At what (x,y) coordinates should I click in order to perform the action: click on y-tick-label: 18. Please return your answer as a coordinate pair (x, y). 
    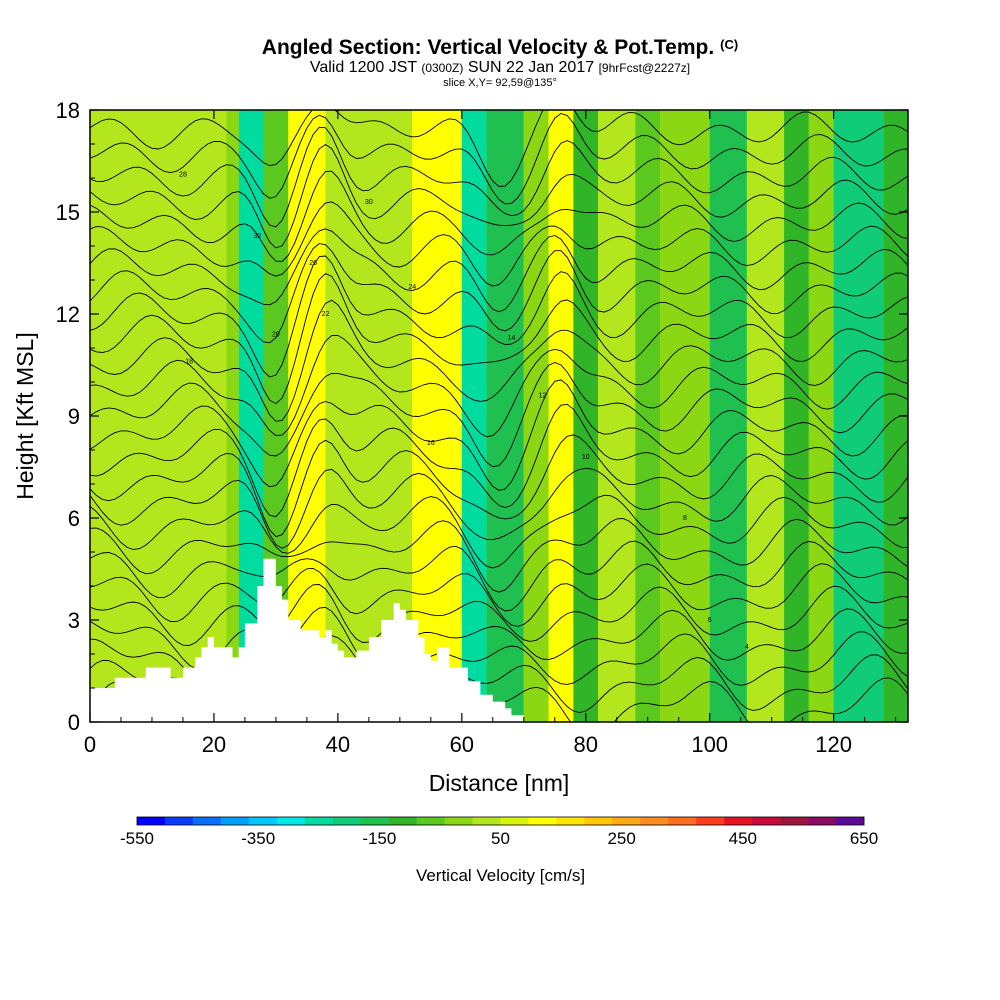
    Looking at the image, I should click on (68, 110).